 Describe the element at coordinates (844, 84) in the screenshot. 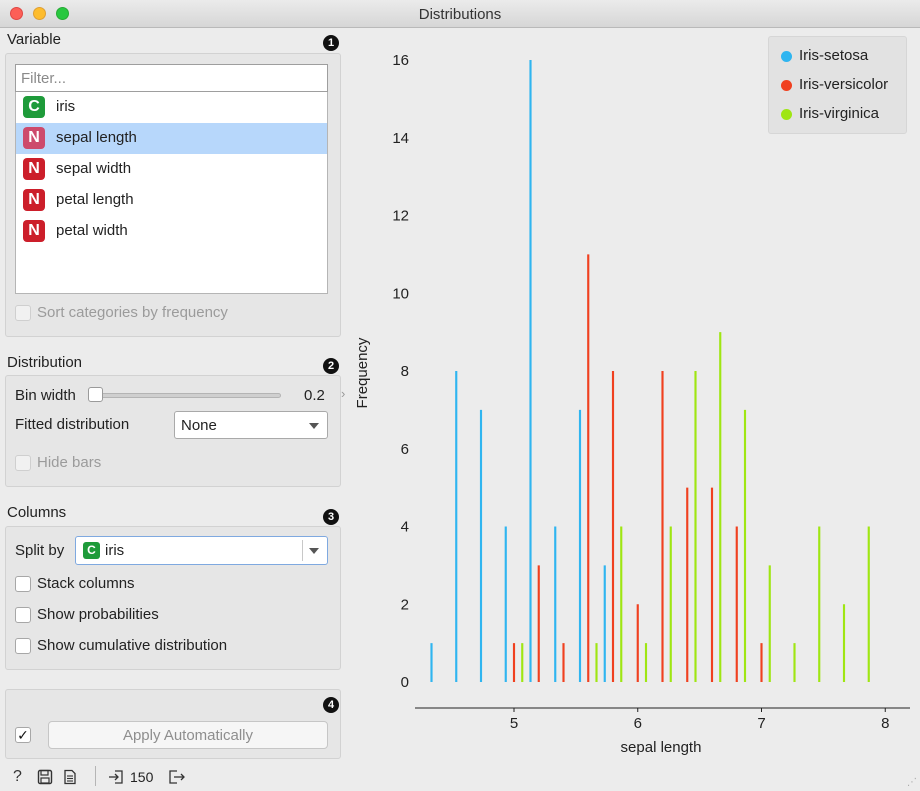

I see `legend-label-versicolor: Iris-versicolor` at that location.